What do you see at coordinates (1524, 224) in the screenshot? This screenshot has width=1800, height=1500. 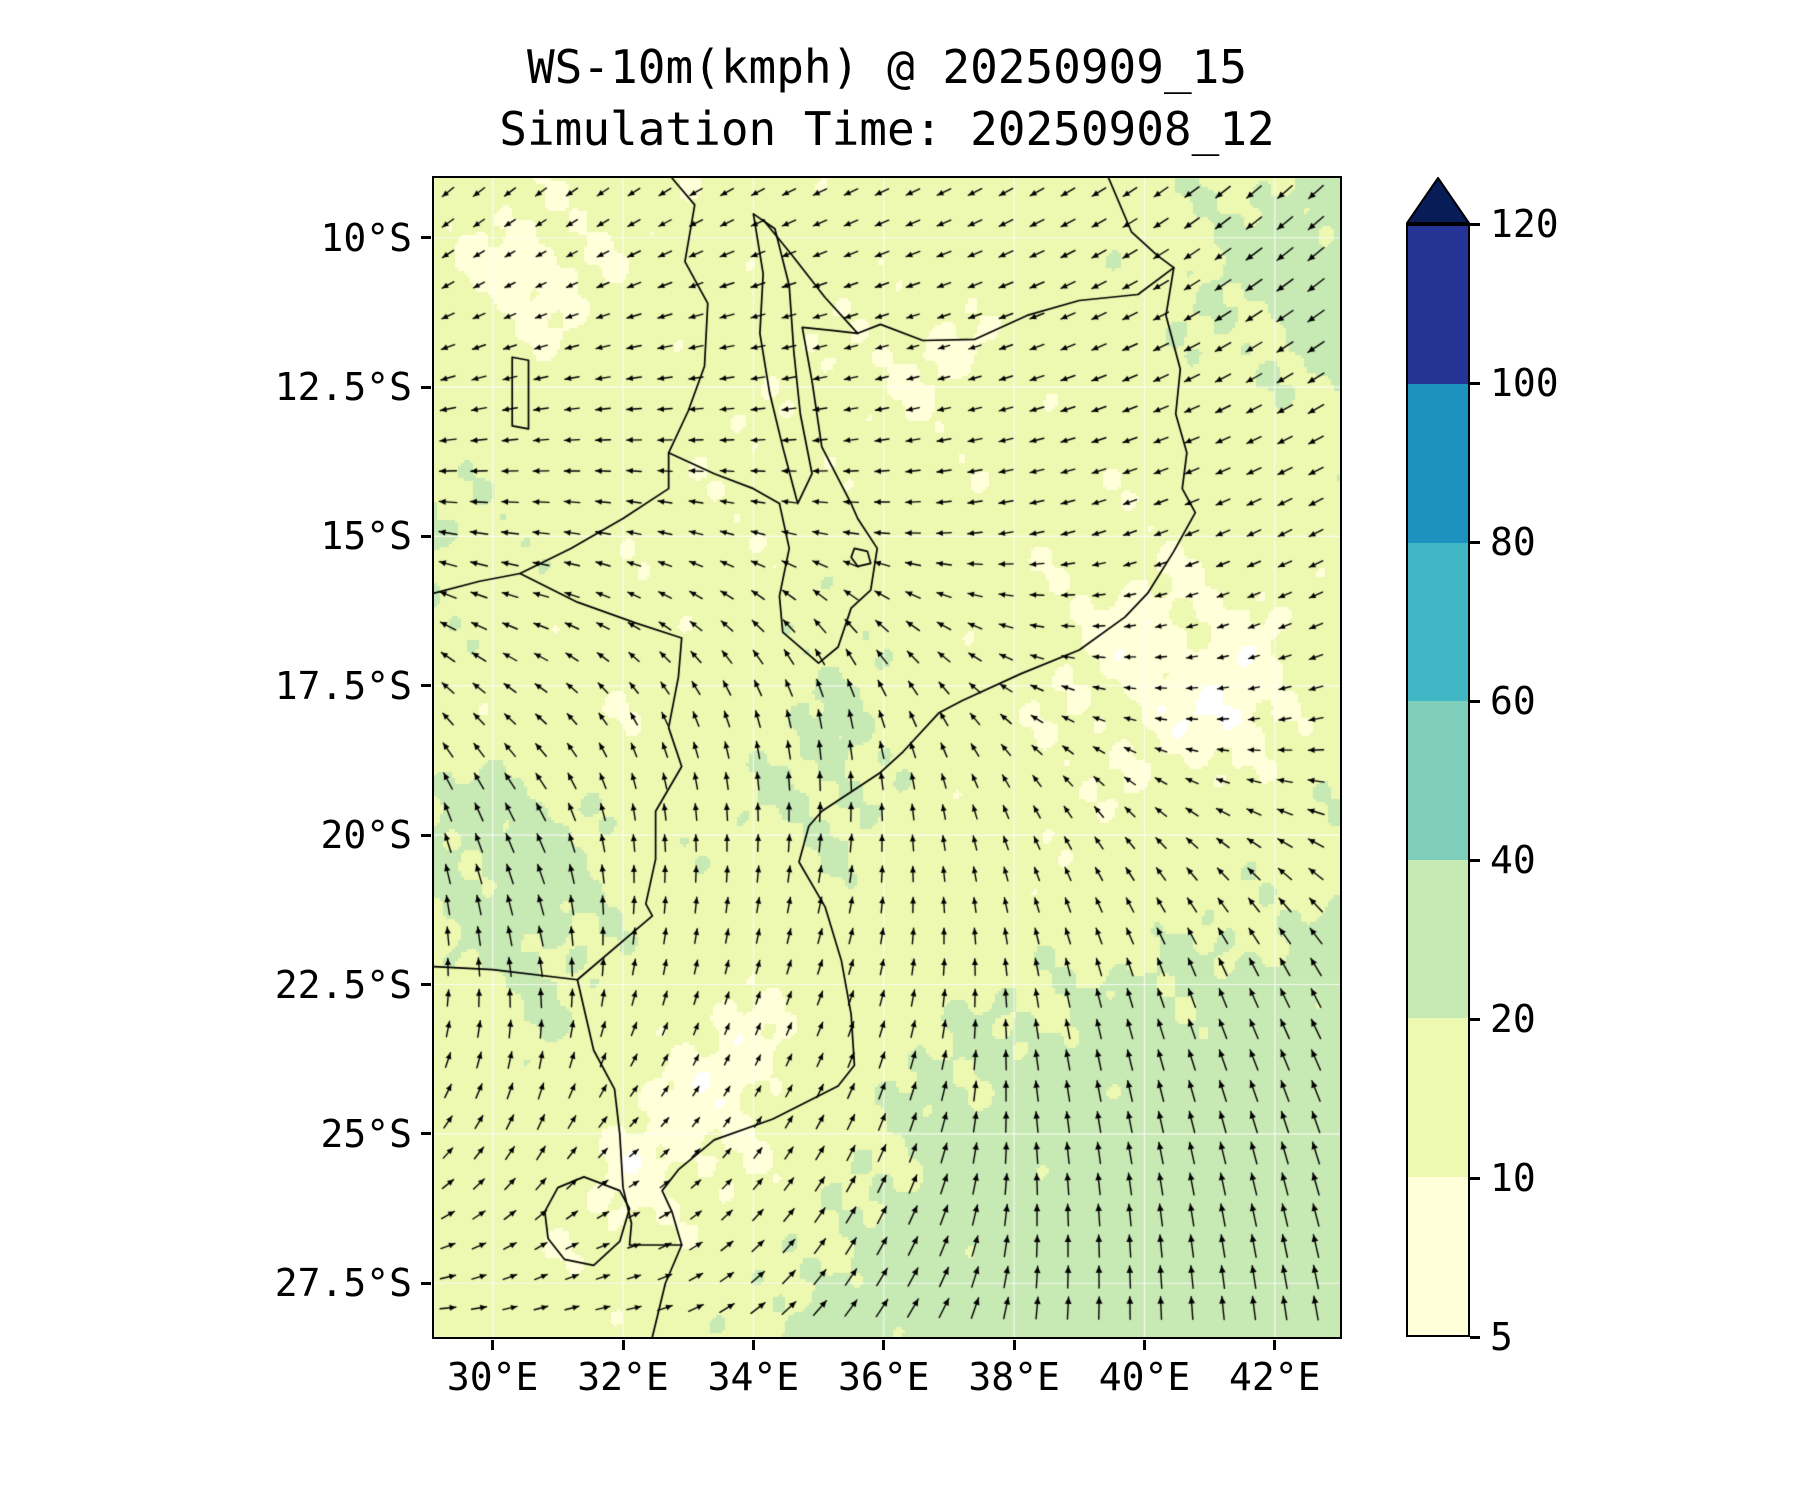 I see `colorbar-tick-label: 120` at bounding box center [1524, 224].